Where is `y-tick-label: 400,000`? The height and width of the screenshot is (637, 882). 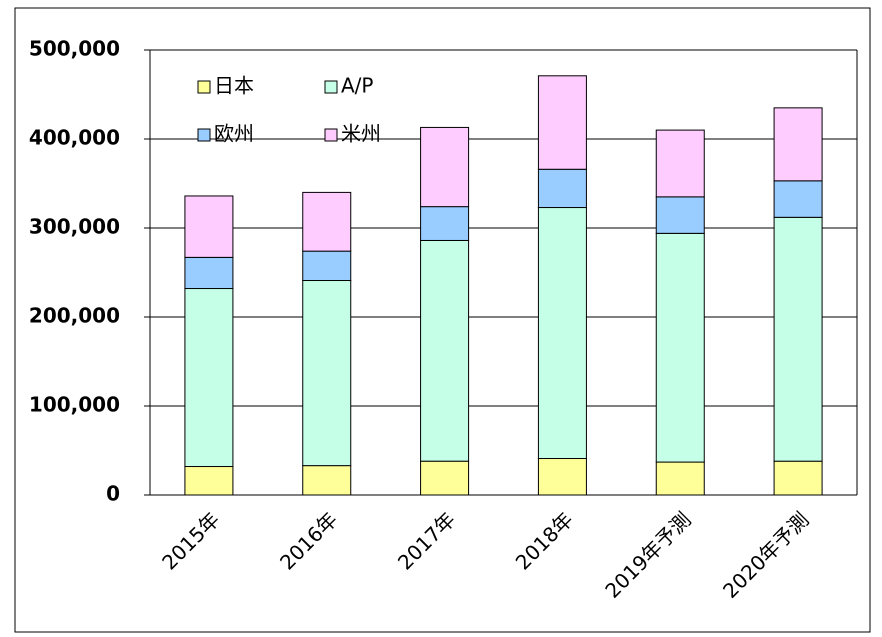
y-tick-label: 400,000 is located at coordinates (74, 138).